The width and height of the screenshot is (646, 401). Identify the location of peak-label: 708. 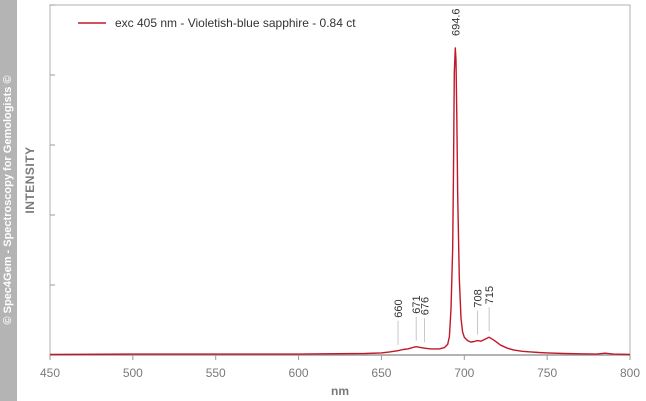
(479, 298).